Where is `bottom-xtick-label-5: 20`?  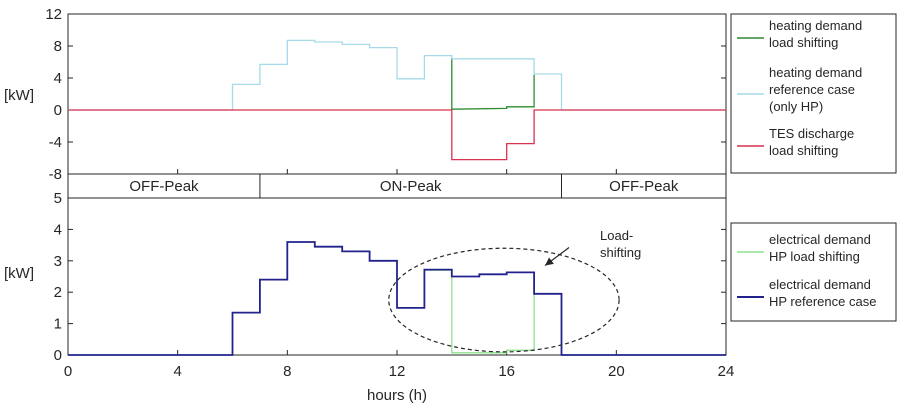 bottom-xtick-label-5: 20 is located at coordinates (616, 371).